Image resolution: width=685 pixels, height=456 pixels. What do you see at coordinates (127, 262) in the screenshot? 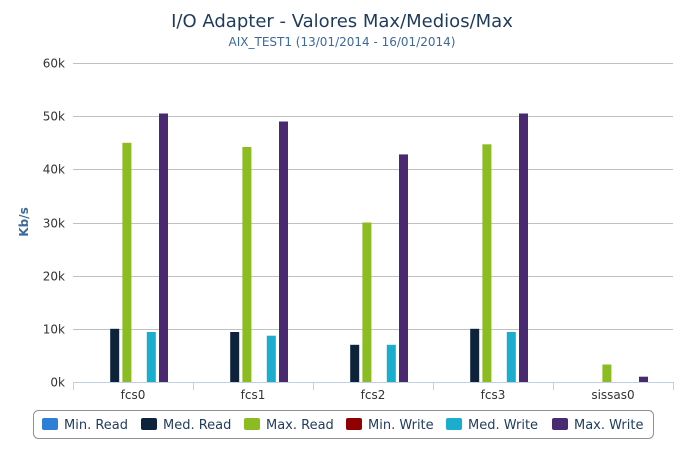
I see `bar-max-read-fcs0` at bounding box center [127, 262].